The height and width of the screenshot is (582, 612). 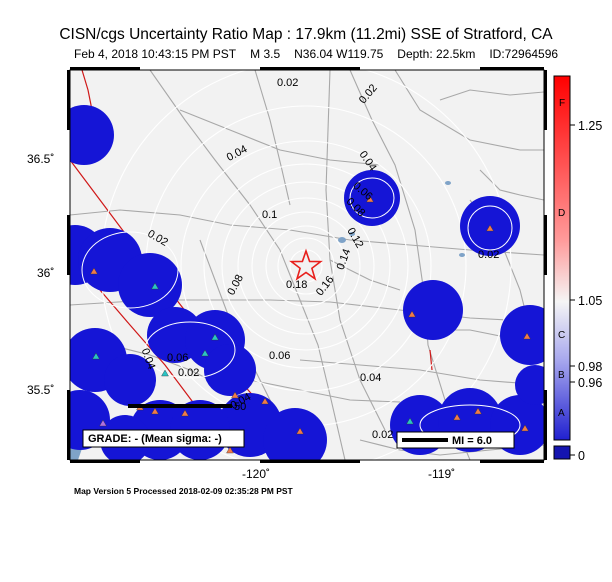 I want to click on colorbar, so click(x=562, y=258).